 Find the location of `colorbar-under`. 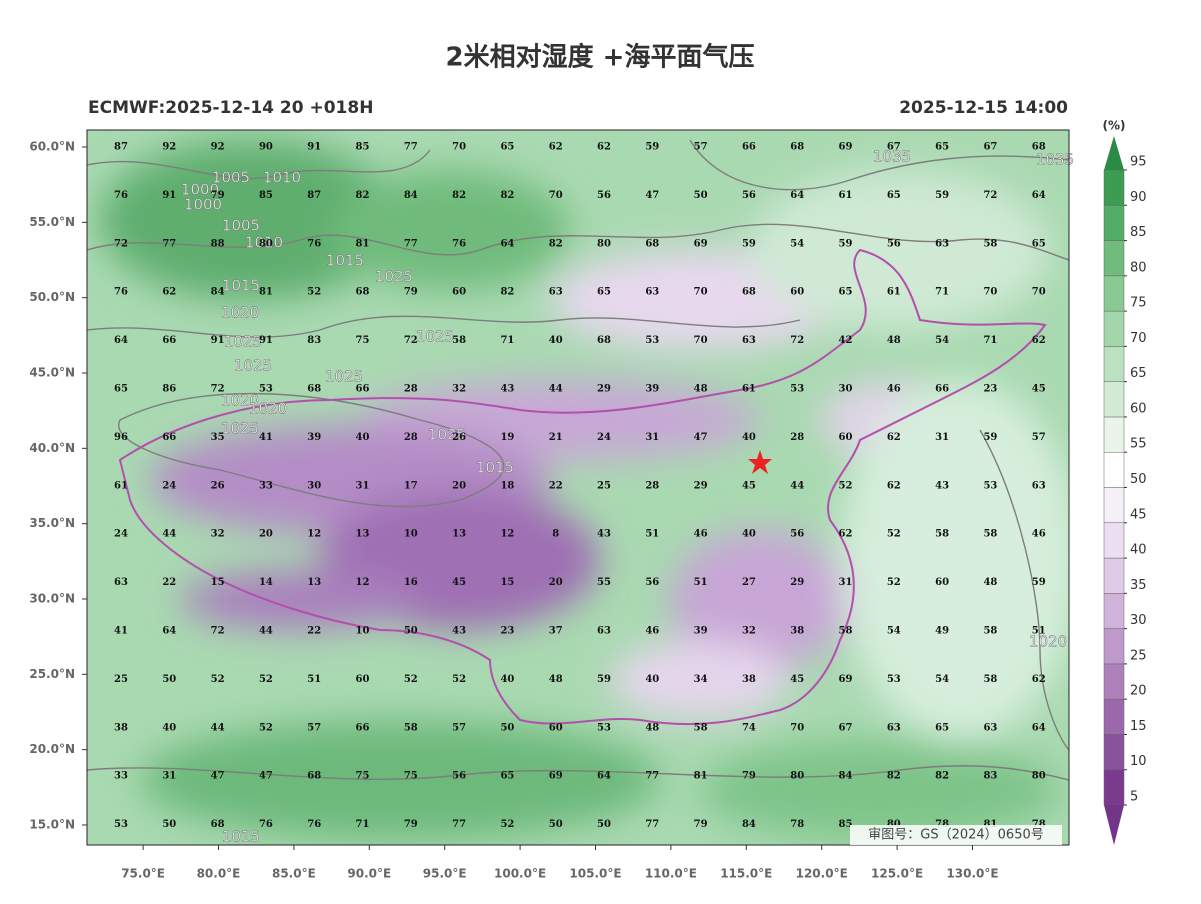

colorbar-under is located at coordinates (1114, 825).